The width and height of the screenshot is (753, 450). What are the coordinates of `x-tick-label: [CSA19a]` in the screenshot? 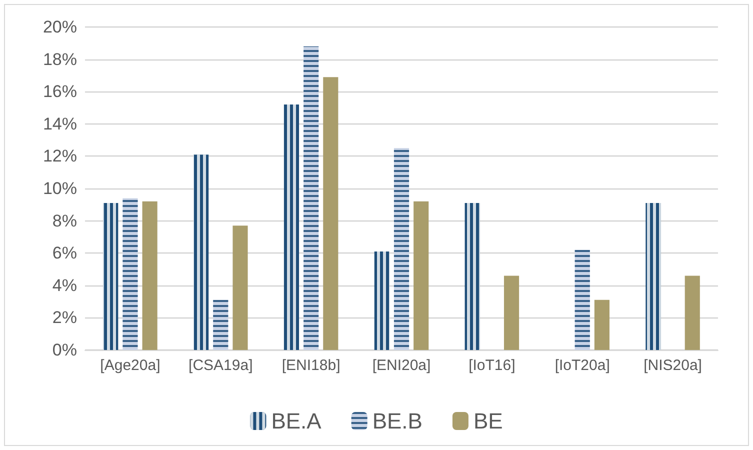 It's located at (220, 365).